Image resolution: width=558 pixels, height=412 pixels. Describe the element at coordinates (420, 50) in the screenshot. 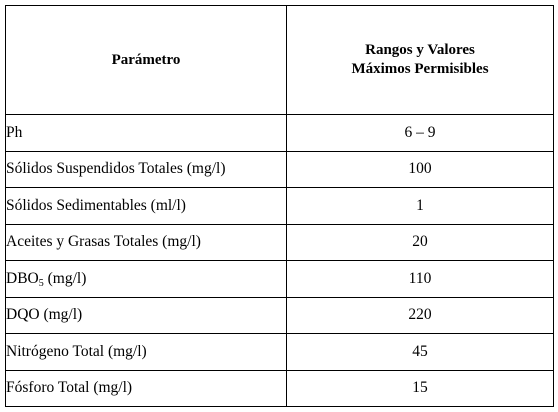

I see `header-range-line1: Rangos y Valores` at that location.